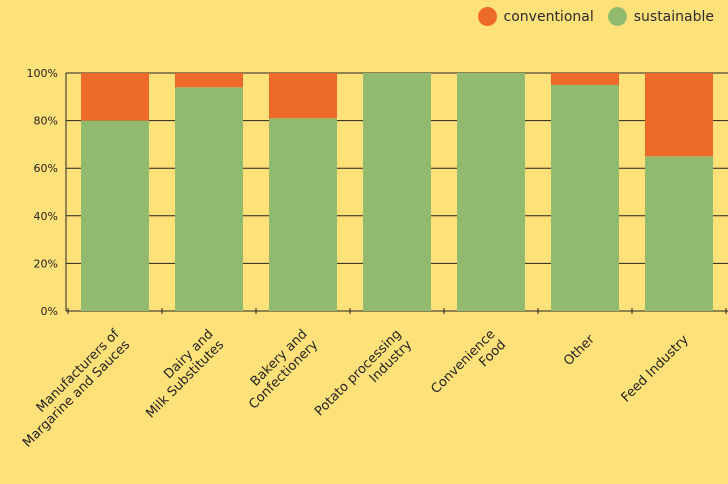 This screenshot has height=484, width=728. I want to click on legend-label-sustainable: sustainable, so click(673, 16).